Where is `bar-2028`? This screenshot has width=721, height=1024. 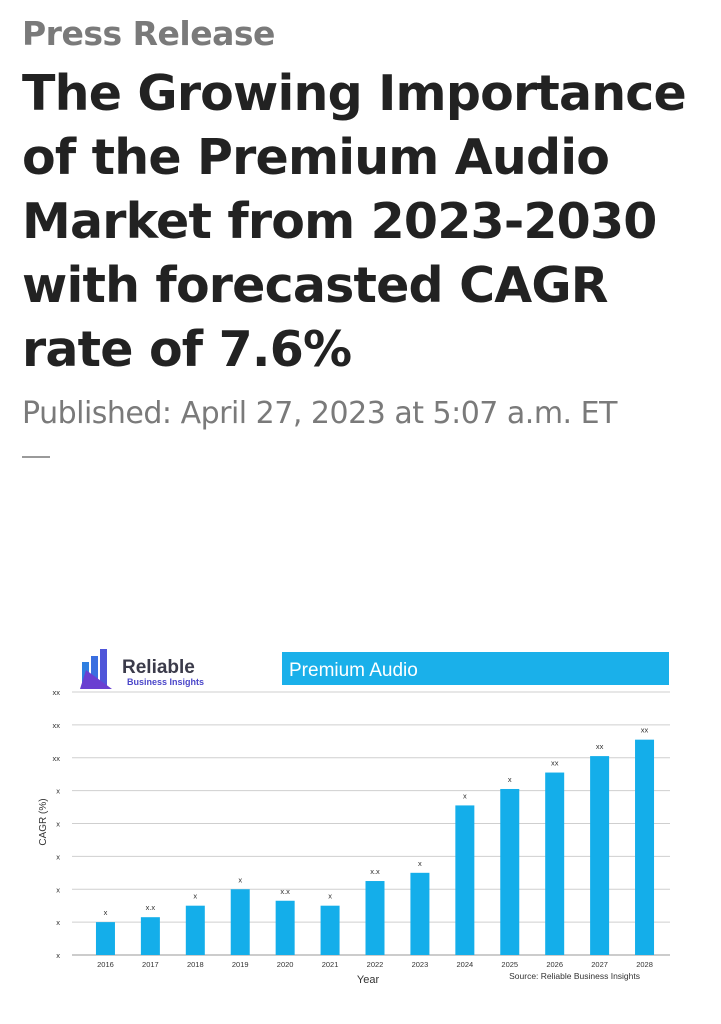
bar-2028 is located at coordinates (645, 847).